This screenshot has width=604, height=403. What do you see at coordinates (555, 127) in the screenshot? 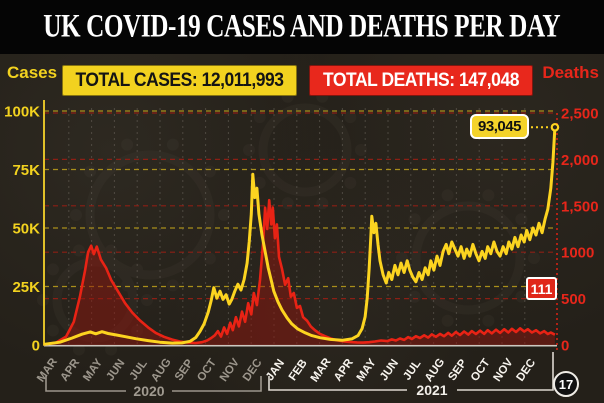
I see `peak-marker` at bounding box center [555, 127].